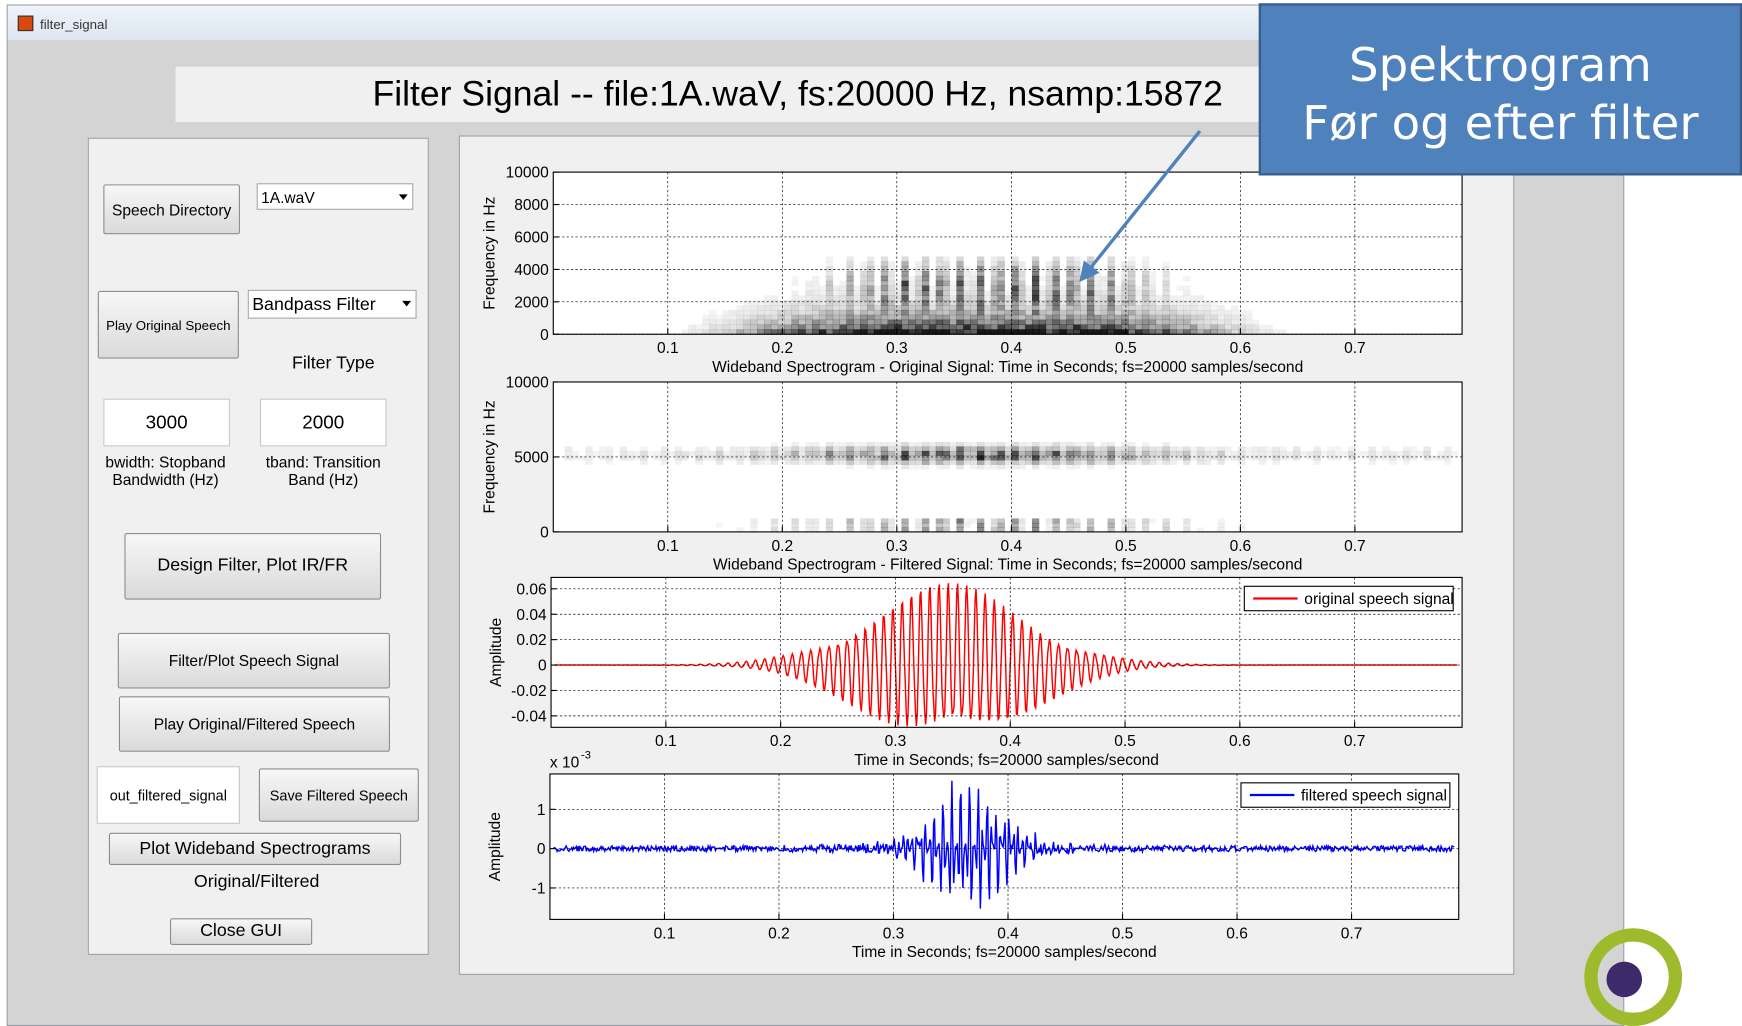 Image resolution: width=1742 pixels, height=1026 pixels. I want to click on plot-spectrograms-button: Plot Wideband Spectrograms, so click(255, 849).